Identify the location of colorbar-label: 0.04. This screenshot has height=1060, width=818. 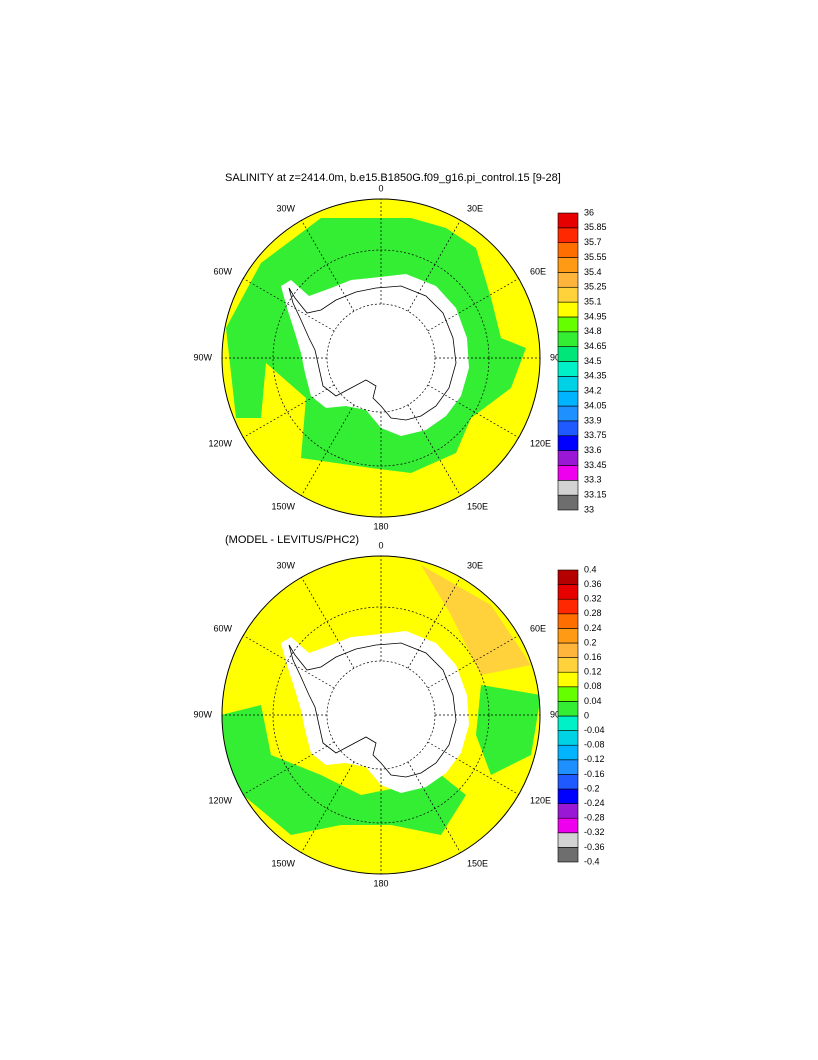
(593, 701).